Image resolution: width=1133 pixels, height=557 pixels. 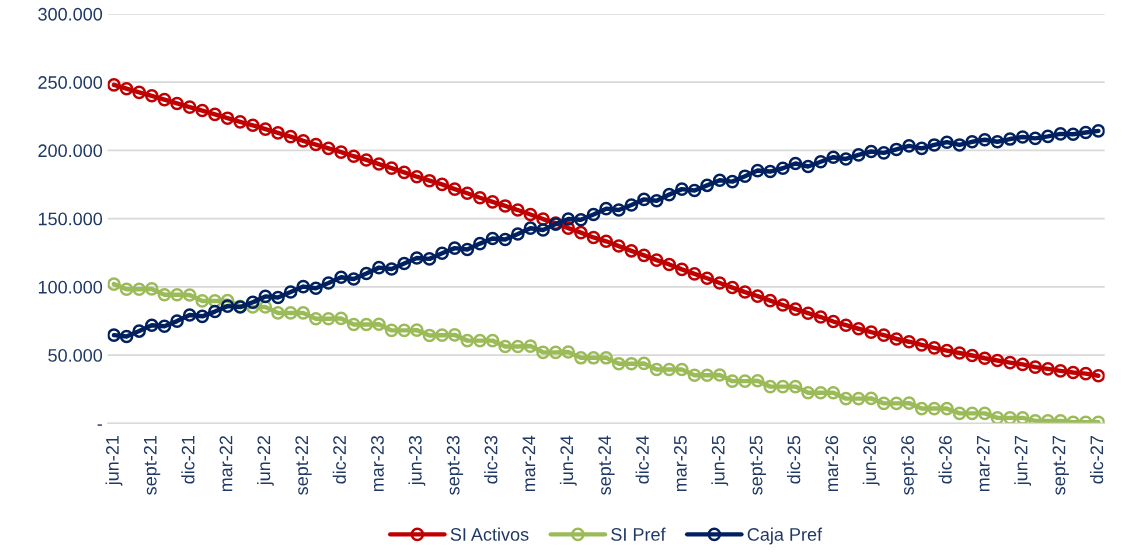 I want to click on y-tick-label: 250.000, so click(x=70, y=82).